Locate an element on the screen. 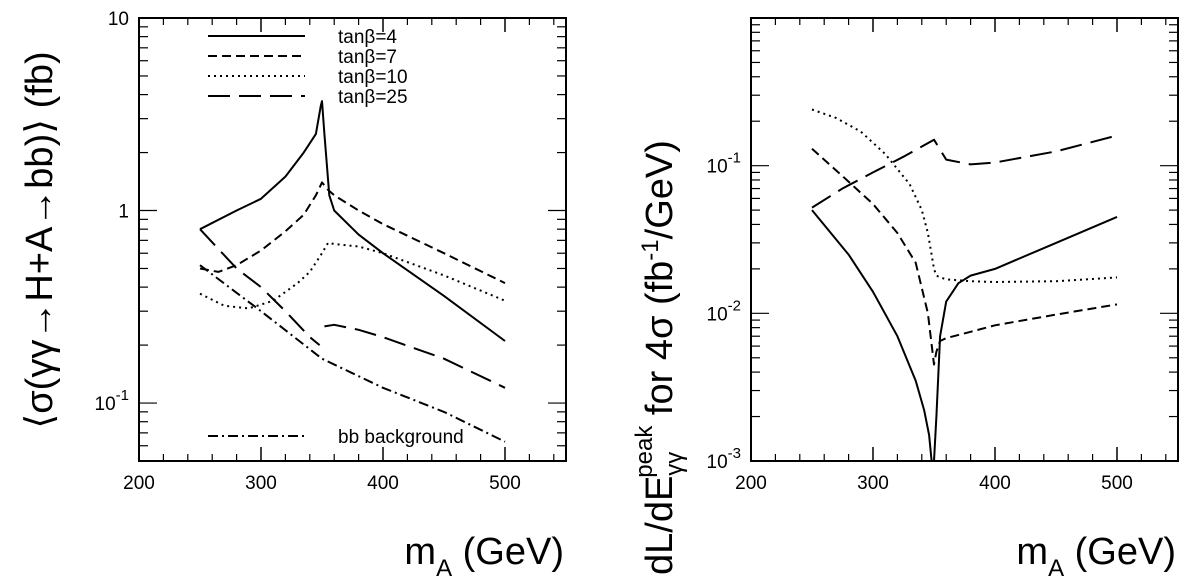 The image size is (1198, 579). right-y-axis-title: dL/dEγγpeak for 4σ (fb-1/GeV) is located at coordinates (659, 357).